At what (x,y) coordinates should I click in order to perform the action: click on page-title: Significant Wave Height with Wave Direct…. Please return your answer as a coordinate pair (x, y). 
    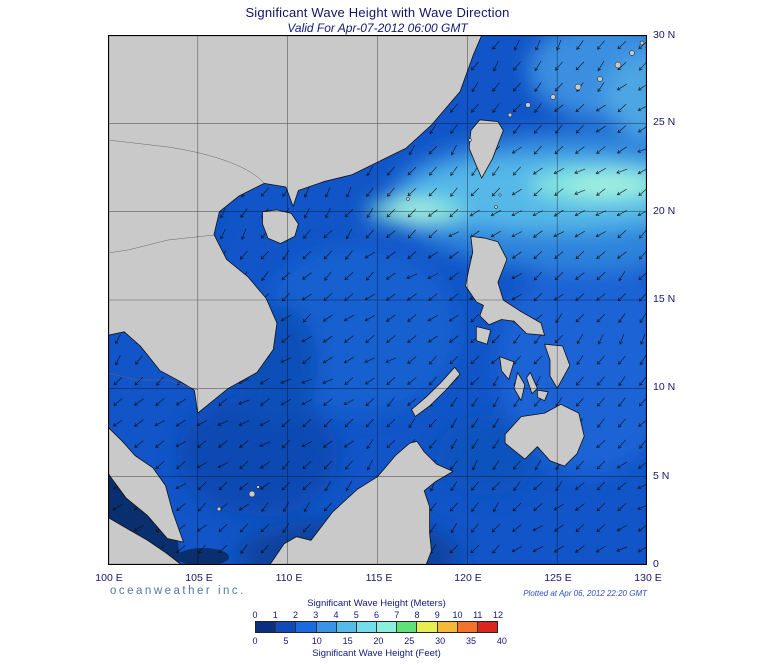
    Looking at the image, I should click on (377, 12).